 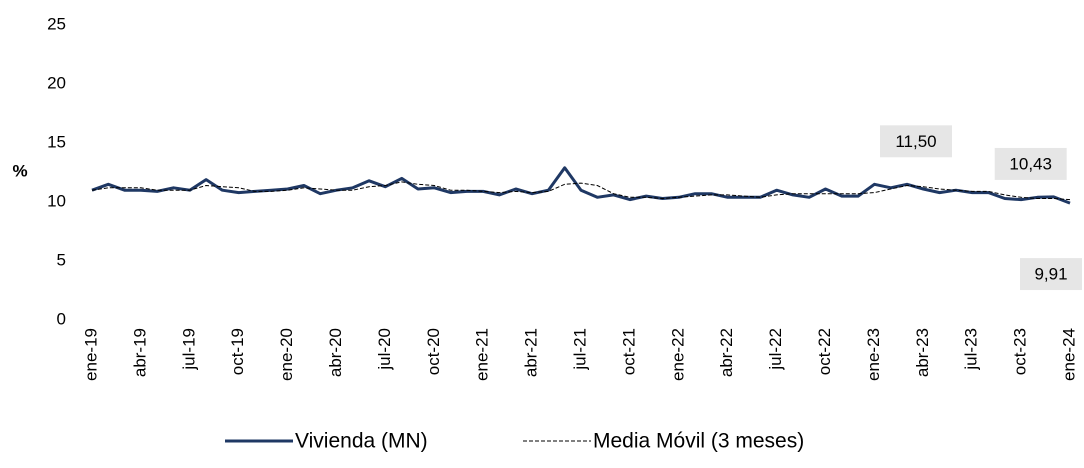 I want to click on x-tick-label: jul-21, so click(x=579, y=349).